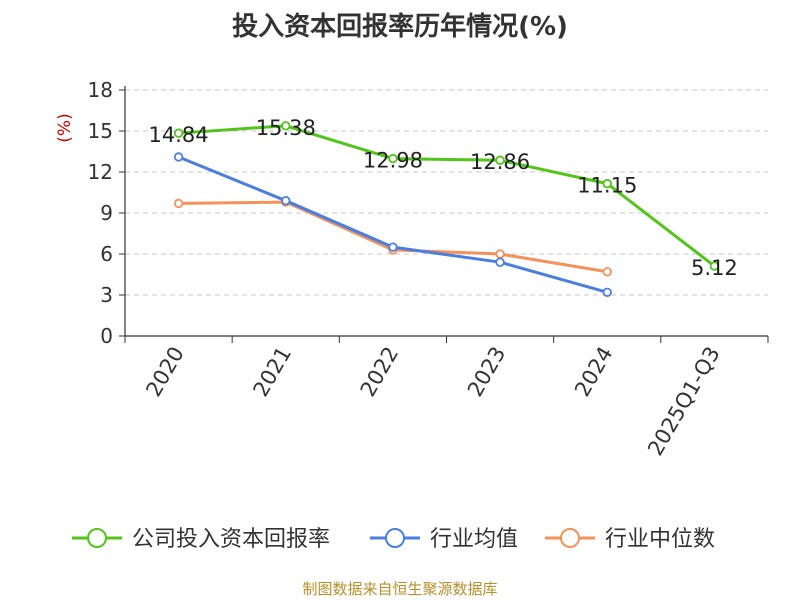  I want to click on x-tick-label: 2021, so click(273, 372).